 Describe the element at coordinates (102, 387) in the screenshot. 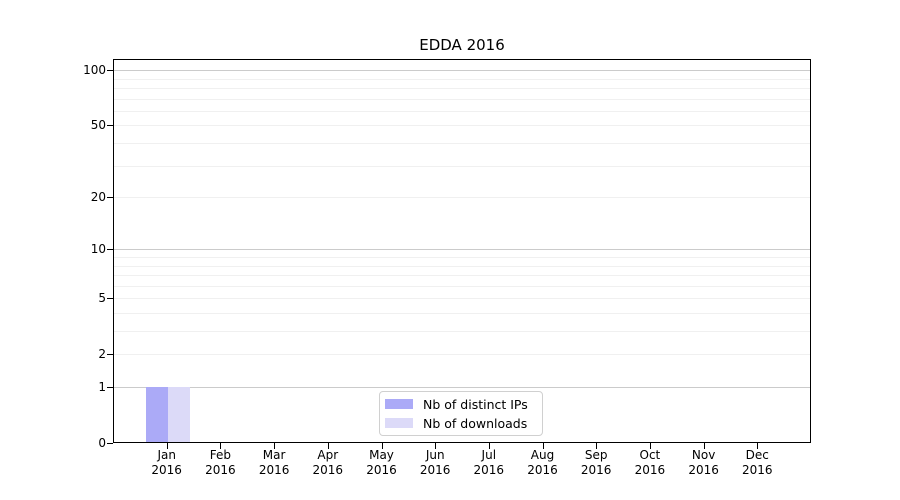

I see `y-axis-tick-label: 1` at that location.